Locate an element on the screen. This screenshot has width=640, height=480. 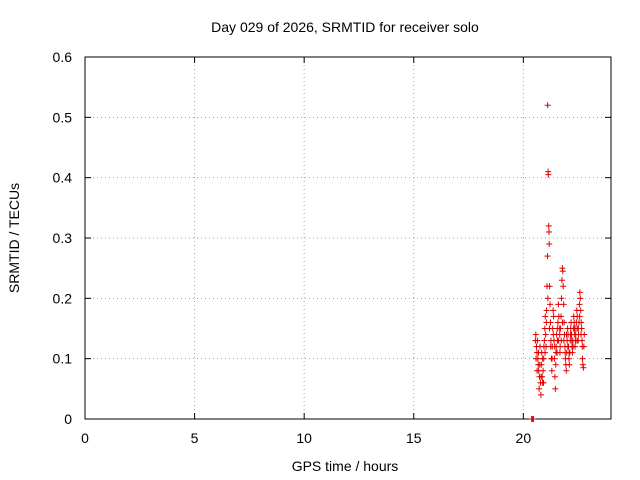
y-tick-label: 0.6 is located at coordinates (63, 57).